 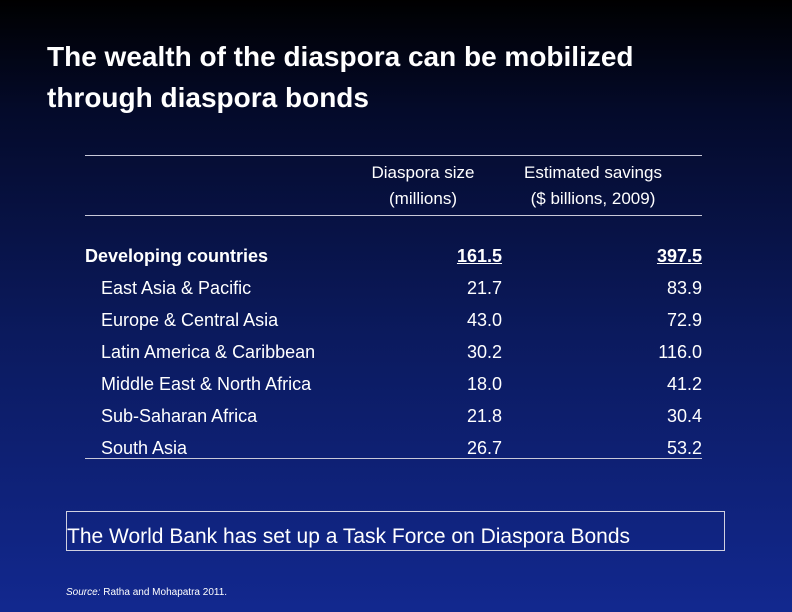 What do you see at coordinates (144, 448) in the screenshot?
I see `region-label: South Asia` at bounding box center [144, 448].